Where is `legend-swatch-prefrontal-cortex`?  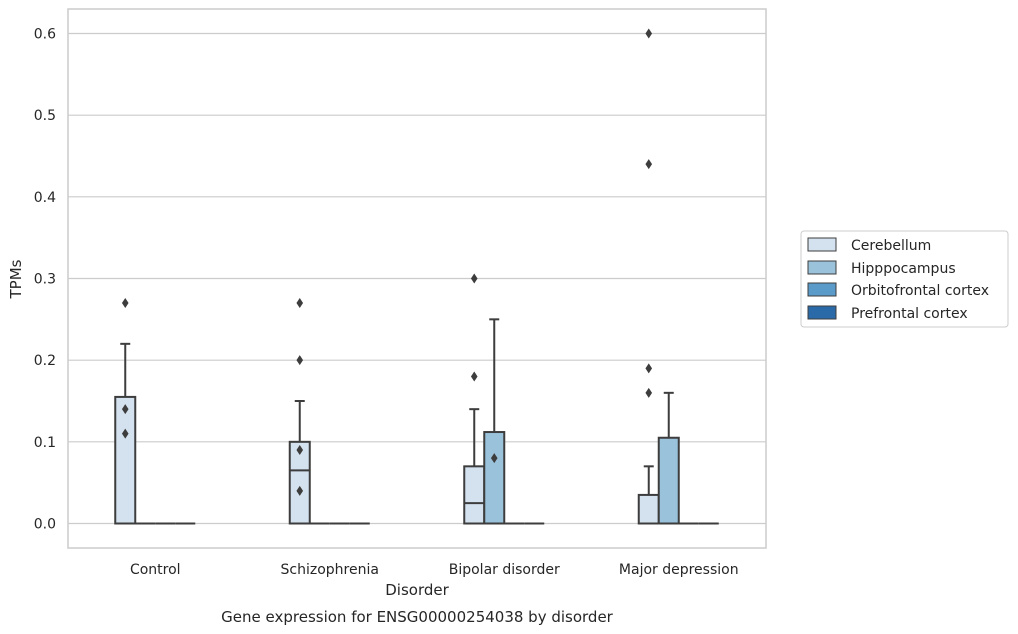 legend-swatch-prefrontal-cortex is located at coordinates (822, 312).